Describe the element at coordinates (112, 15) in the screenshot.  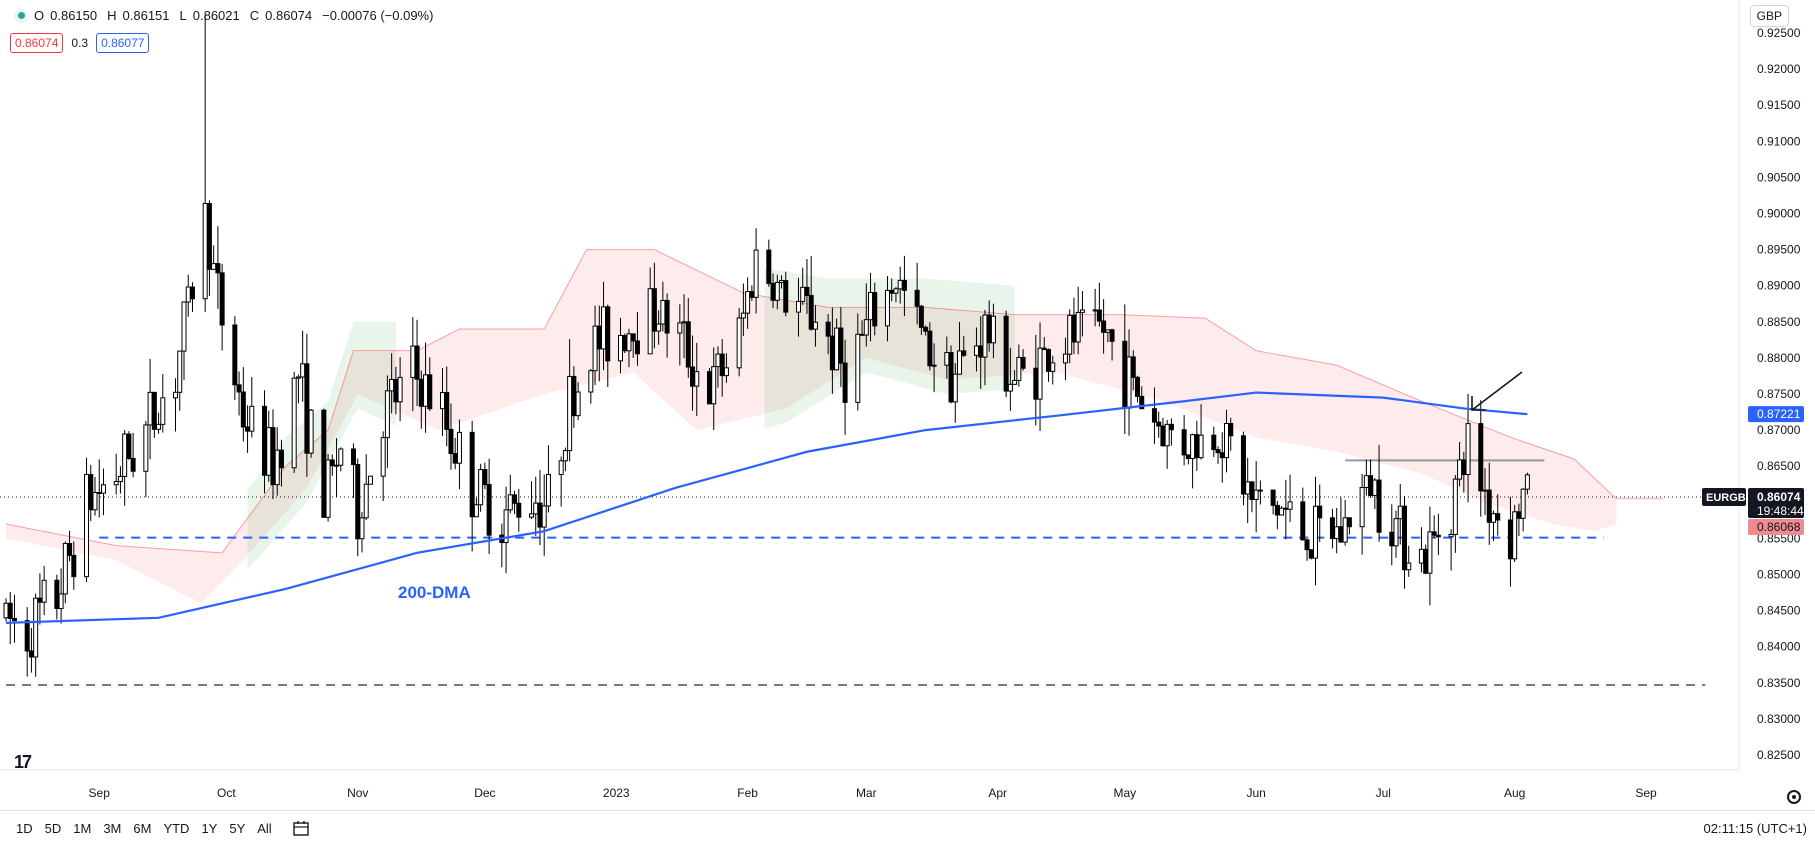
I see `high-label: H` at that location.